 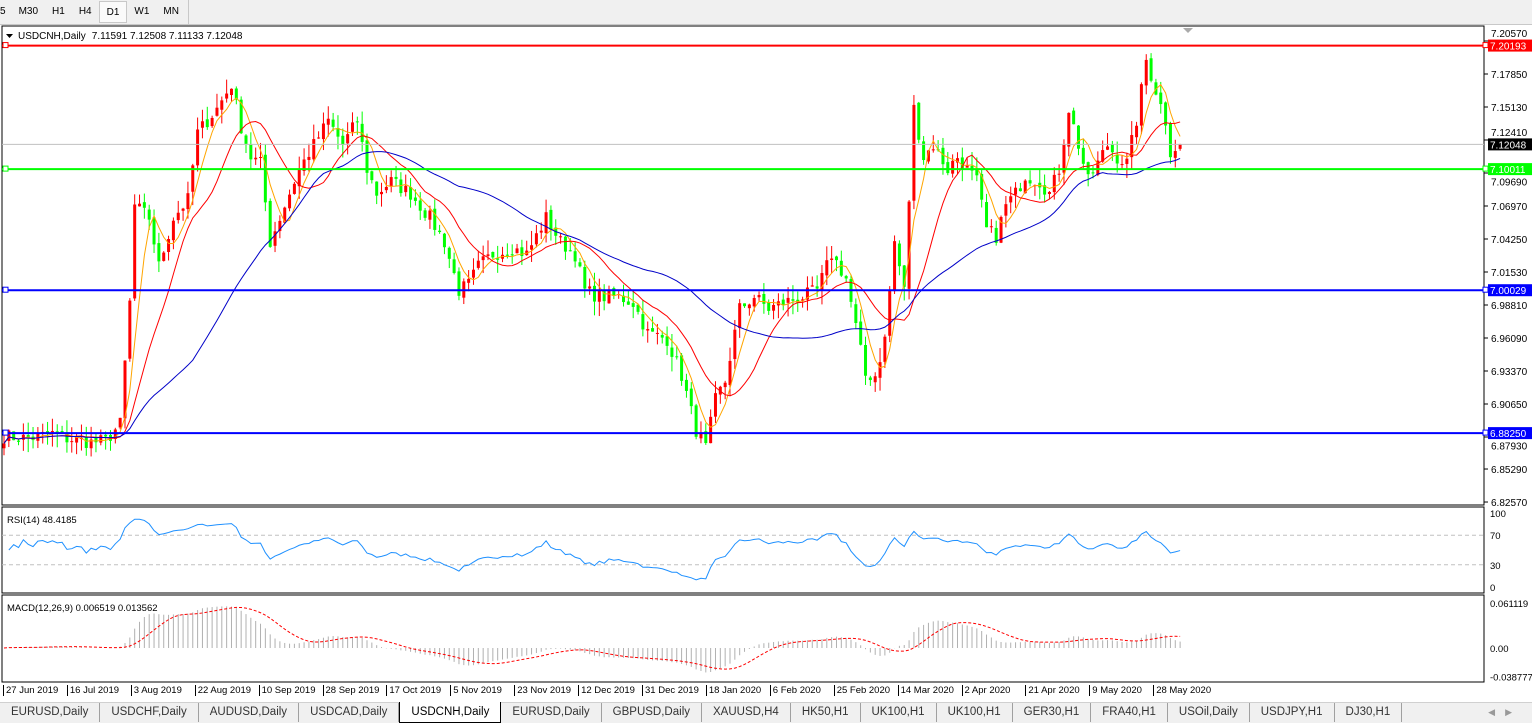 I want to click on chart-tab: USOil,Daily, so click(x=1209, y=712).